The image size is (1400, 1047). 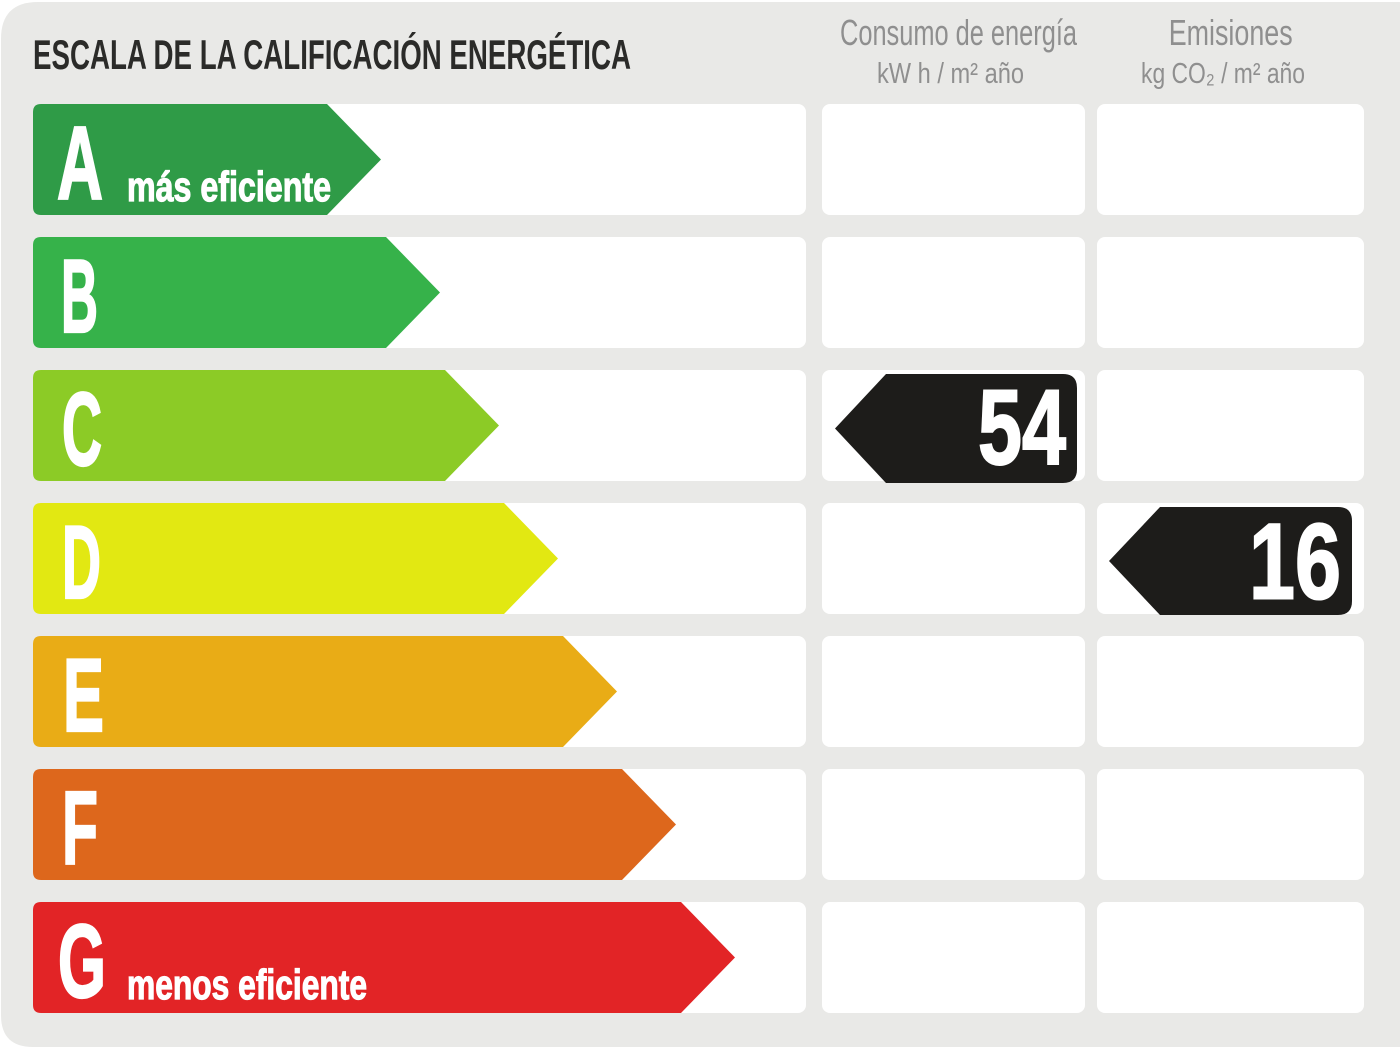 What do you see at coordinates (1022, 427) in the screenshot?
I see `svg-text: 54` at bounding box center [1022, 427].